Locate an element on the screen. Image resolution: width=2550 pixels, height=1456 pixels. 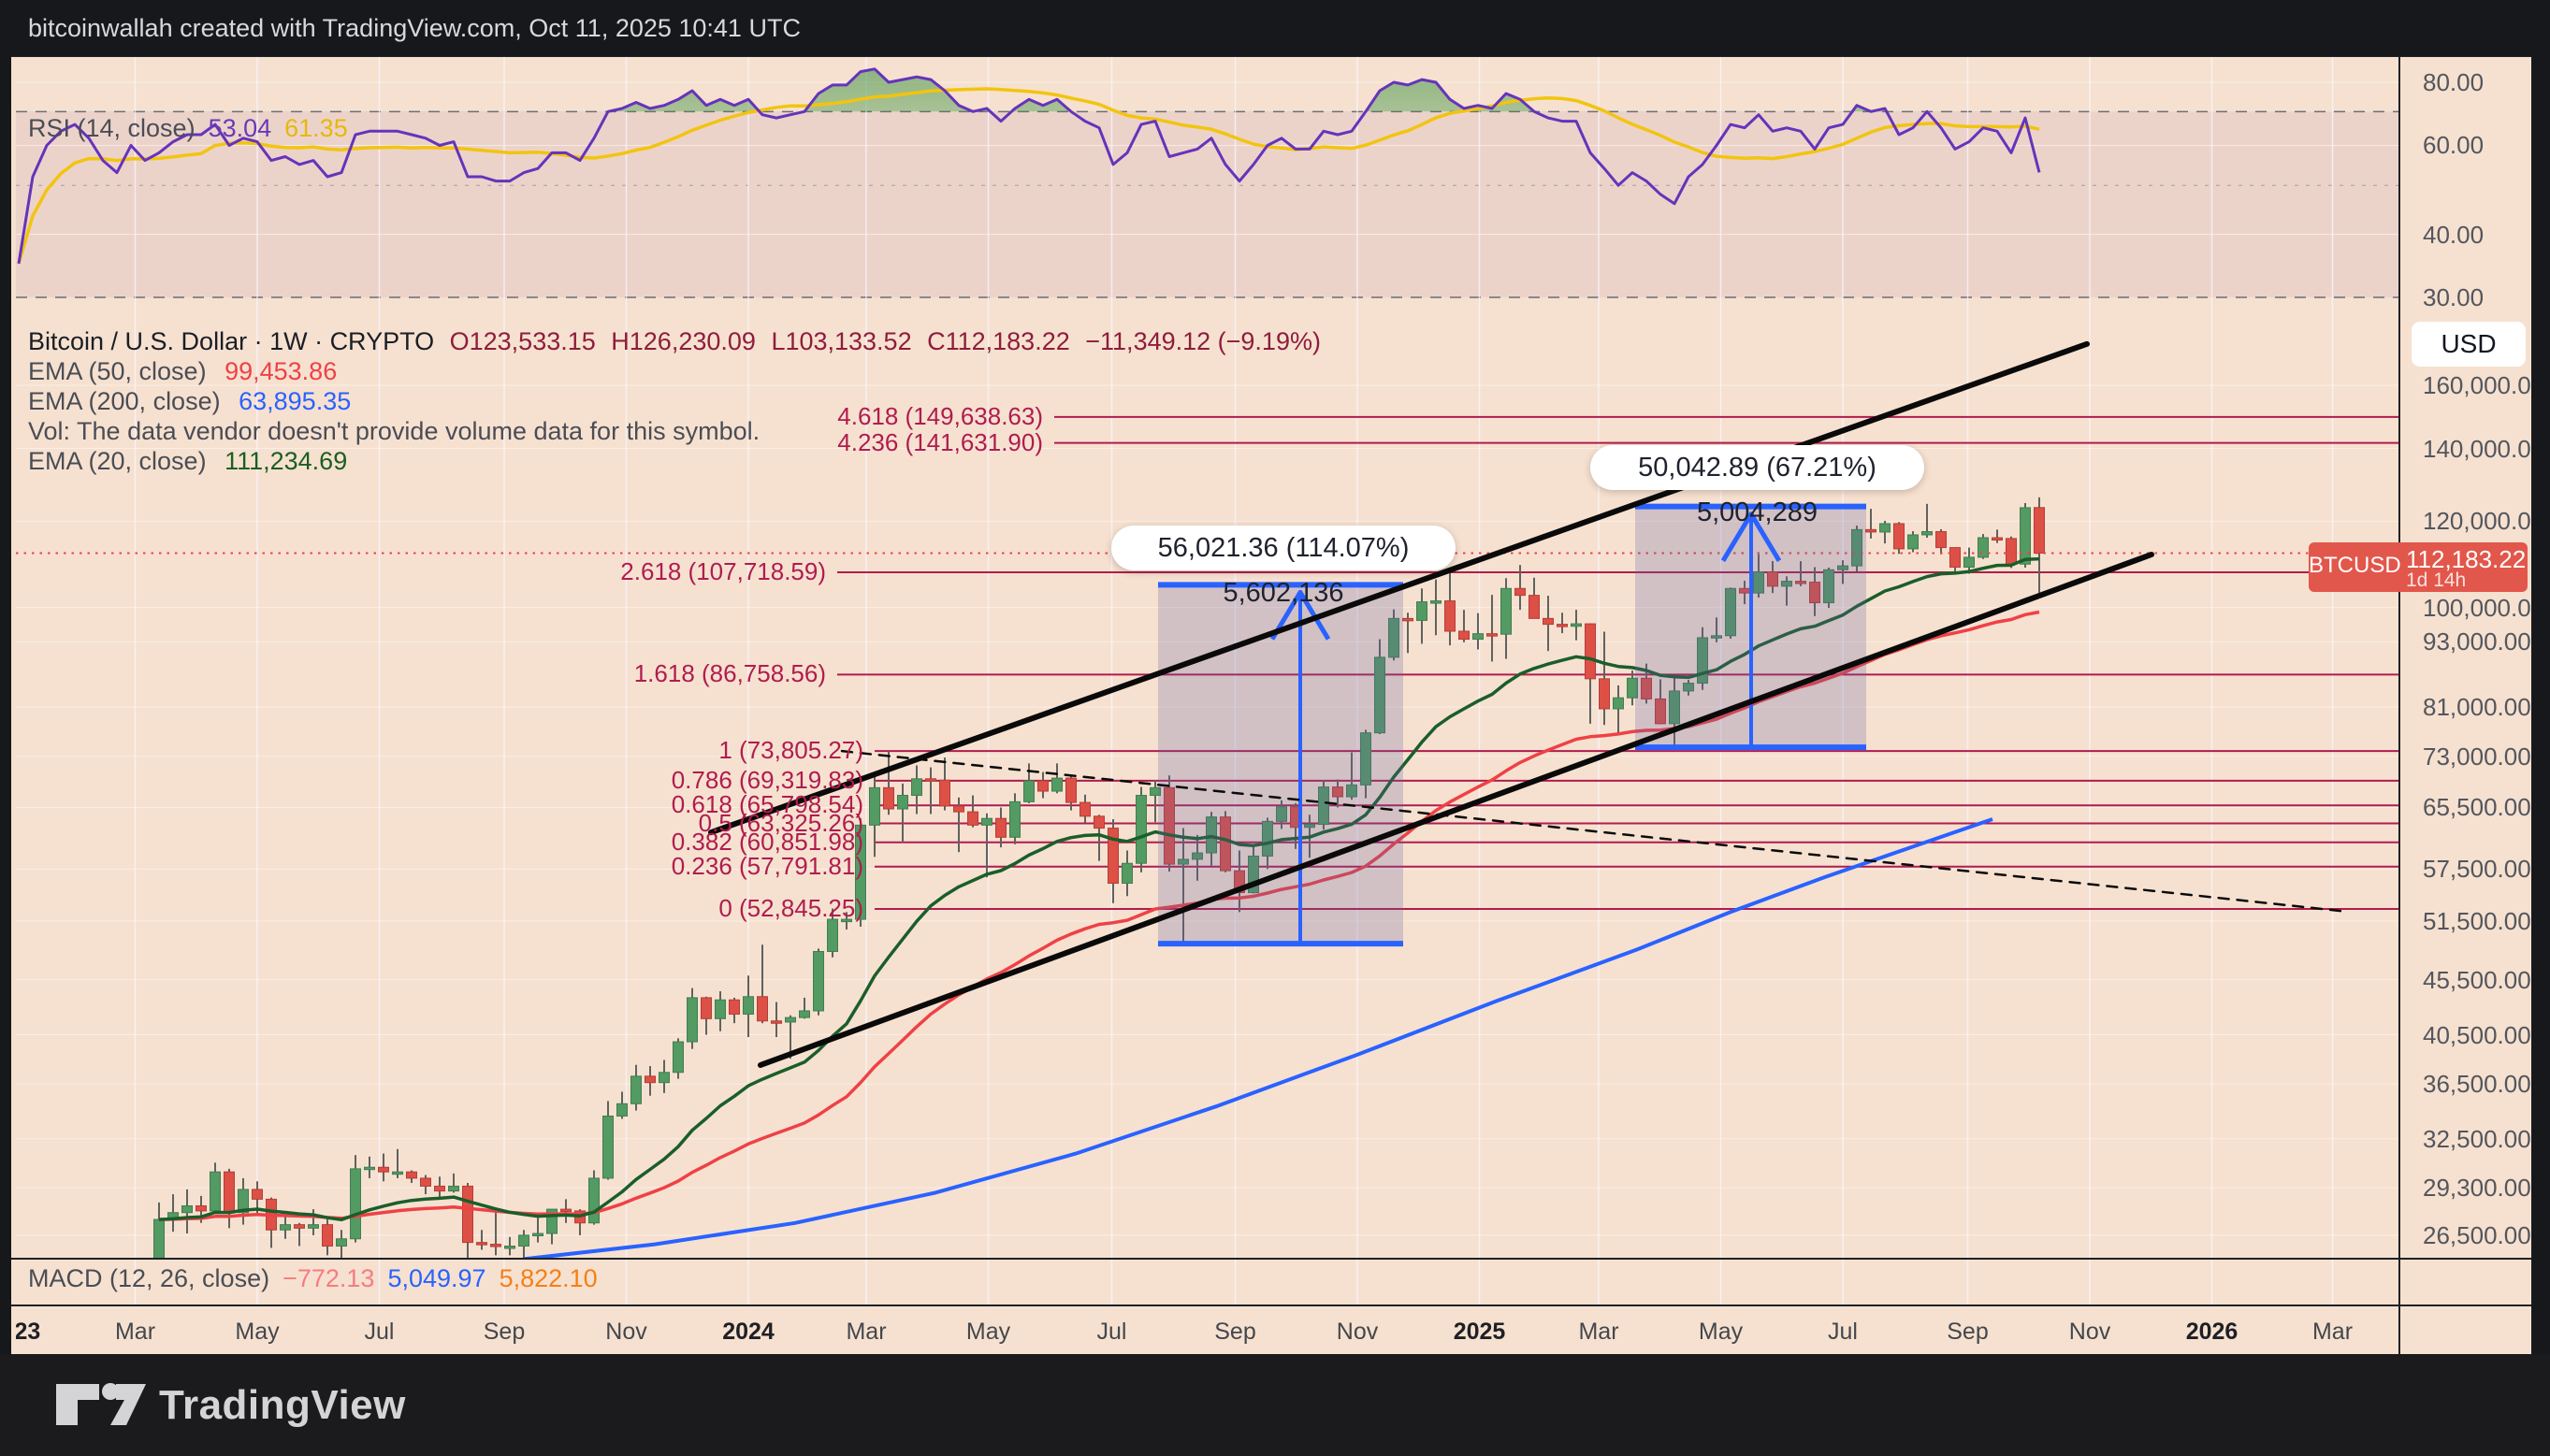
ema200-legend-row: EMA (200, close) 63,895.35 is located at coordinates (189, 401).